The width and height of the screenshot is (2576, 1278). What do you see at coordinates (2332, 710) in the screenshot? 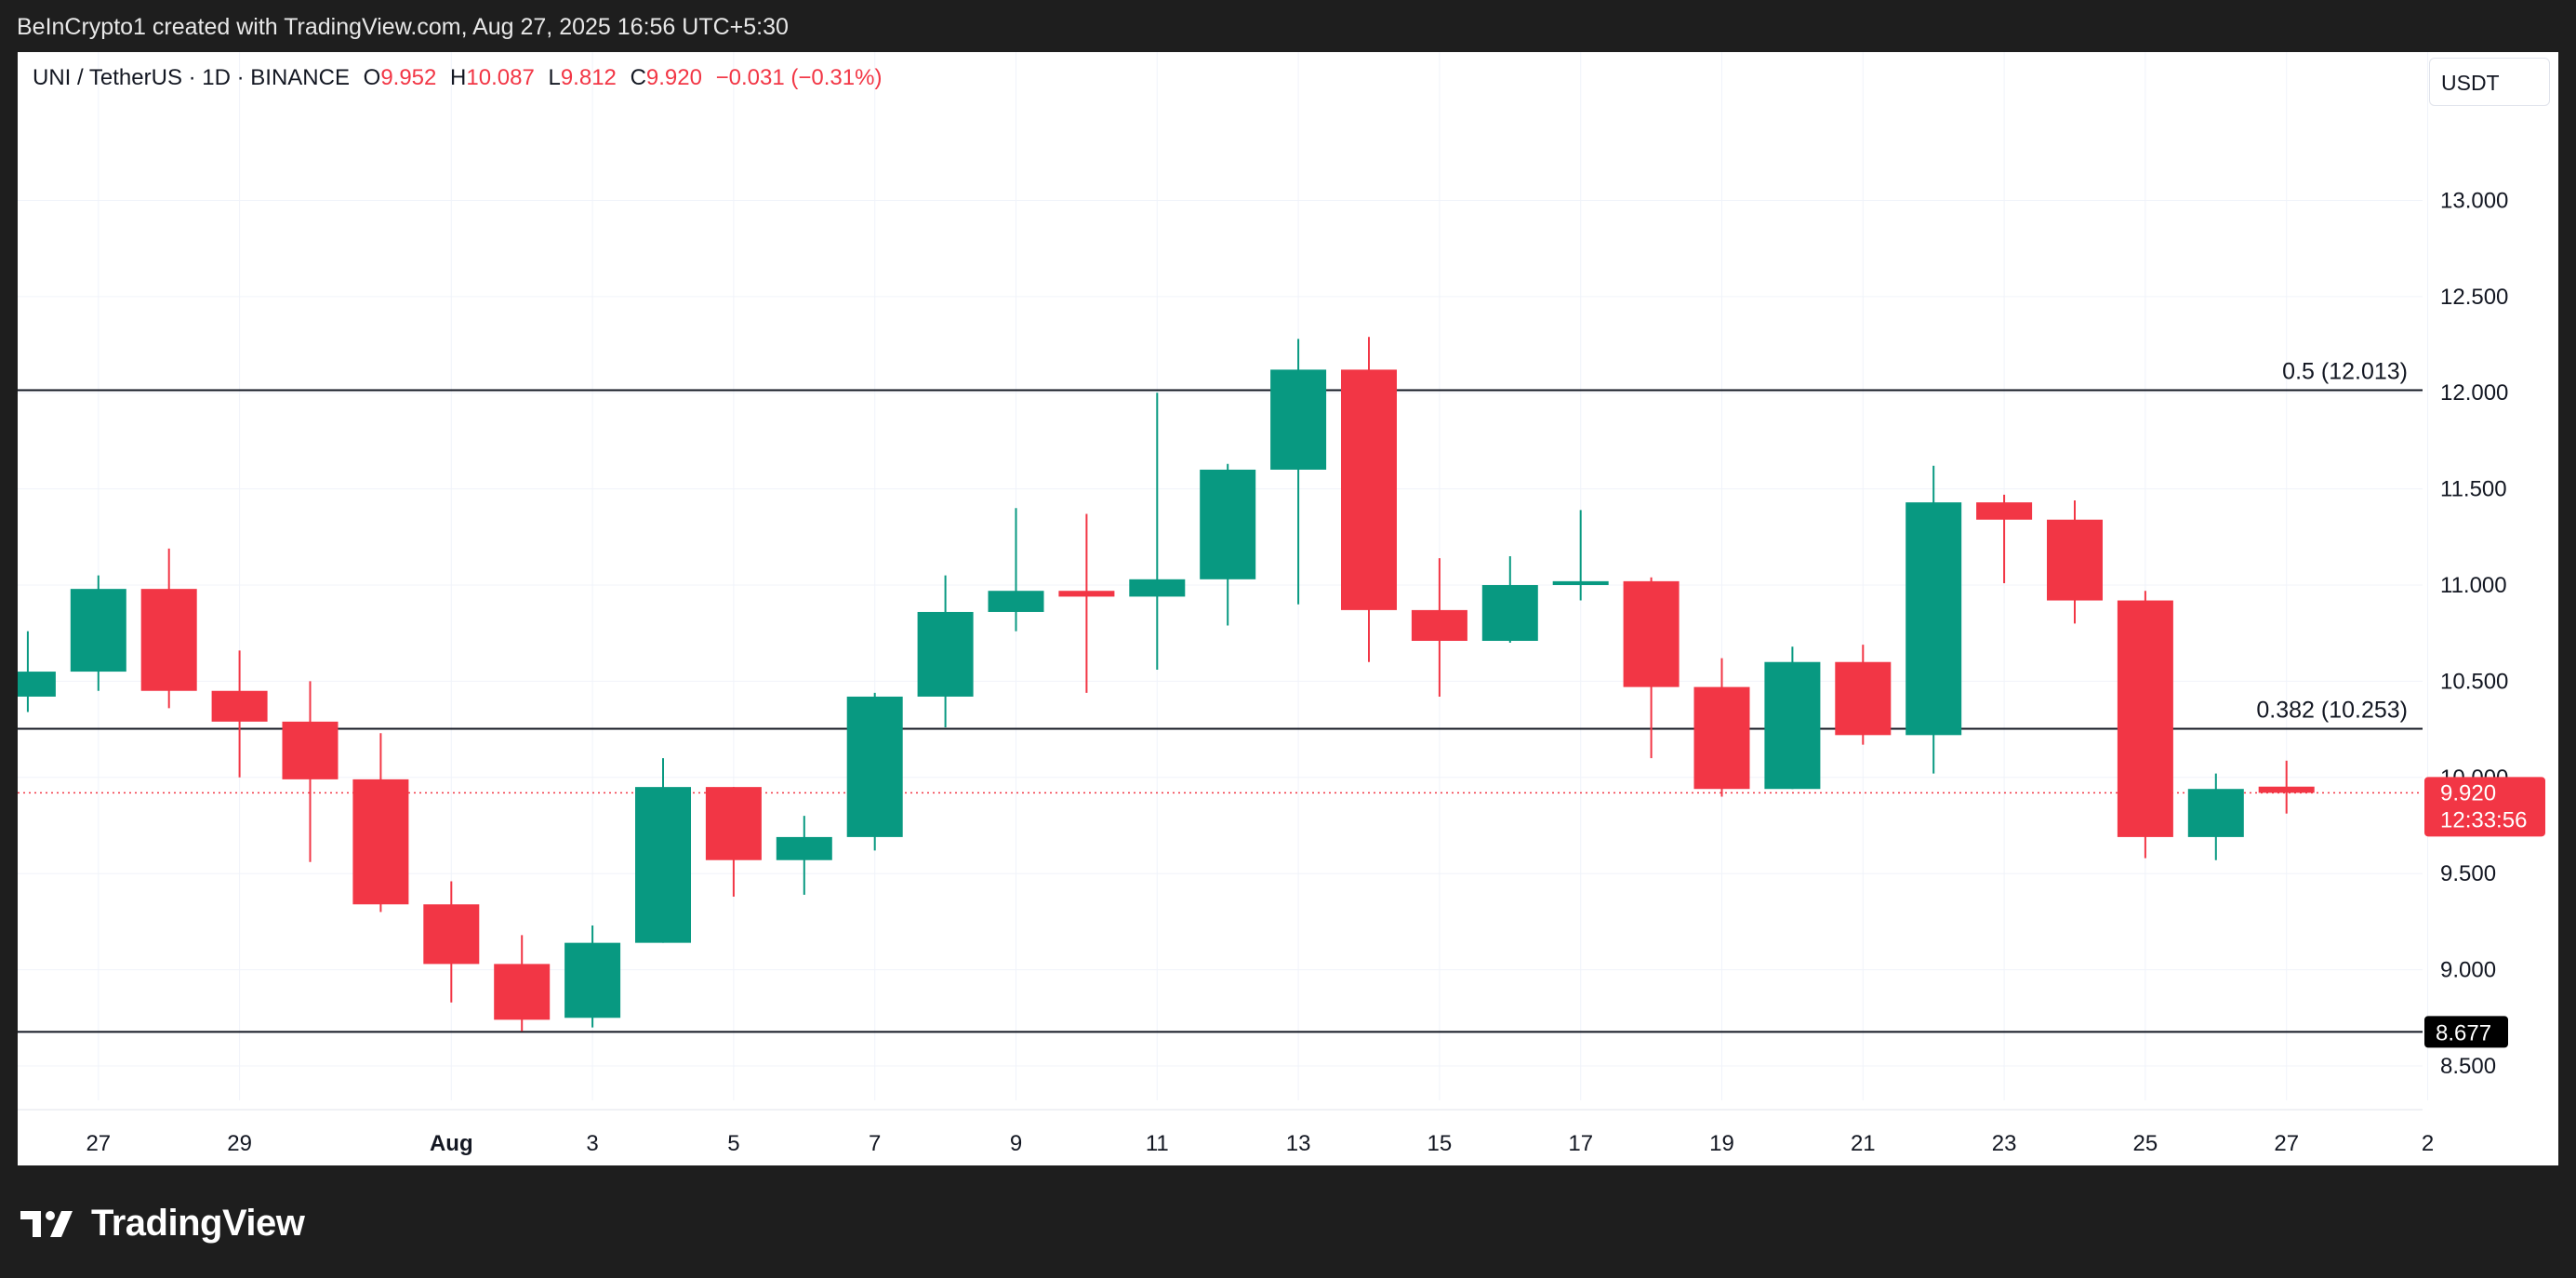
I see `fib-level-label: 0.382 (10.253)` at bounding box center [2332, 710].